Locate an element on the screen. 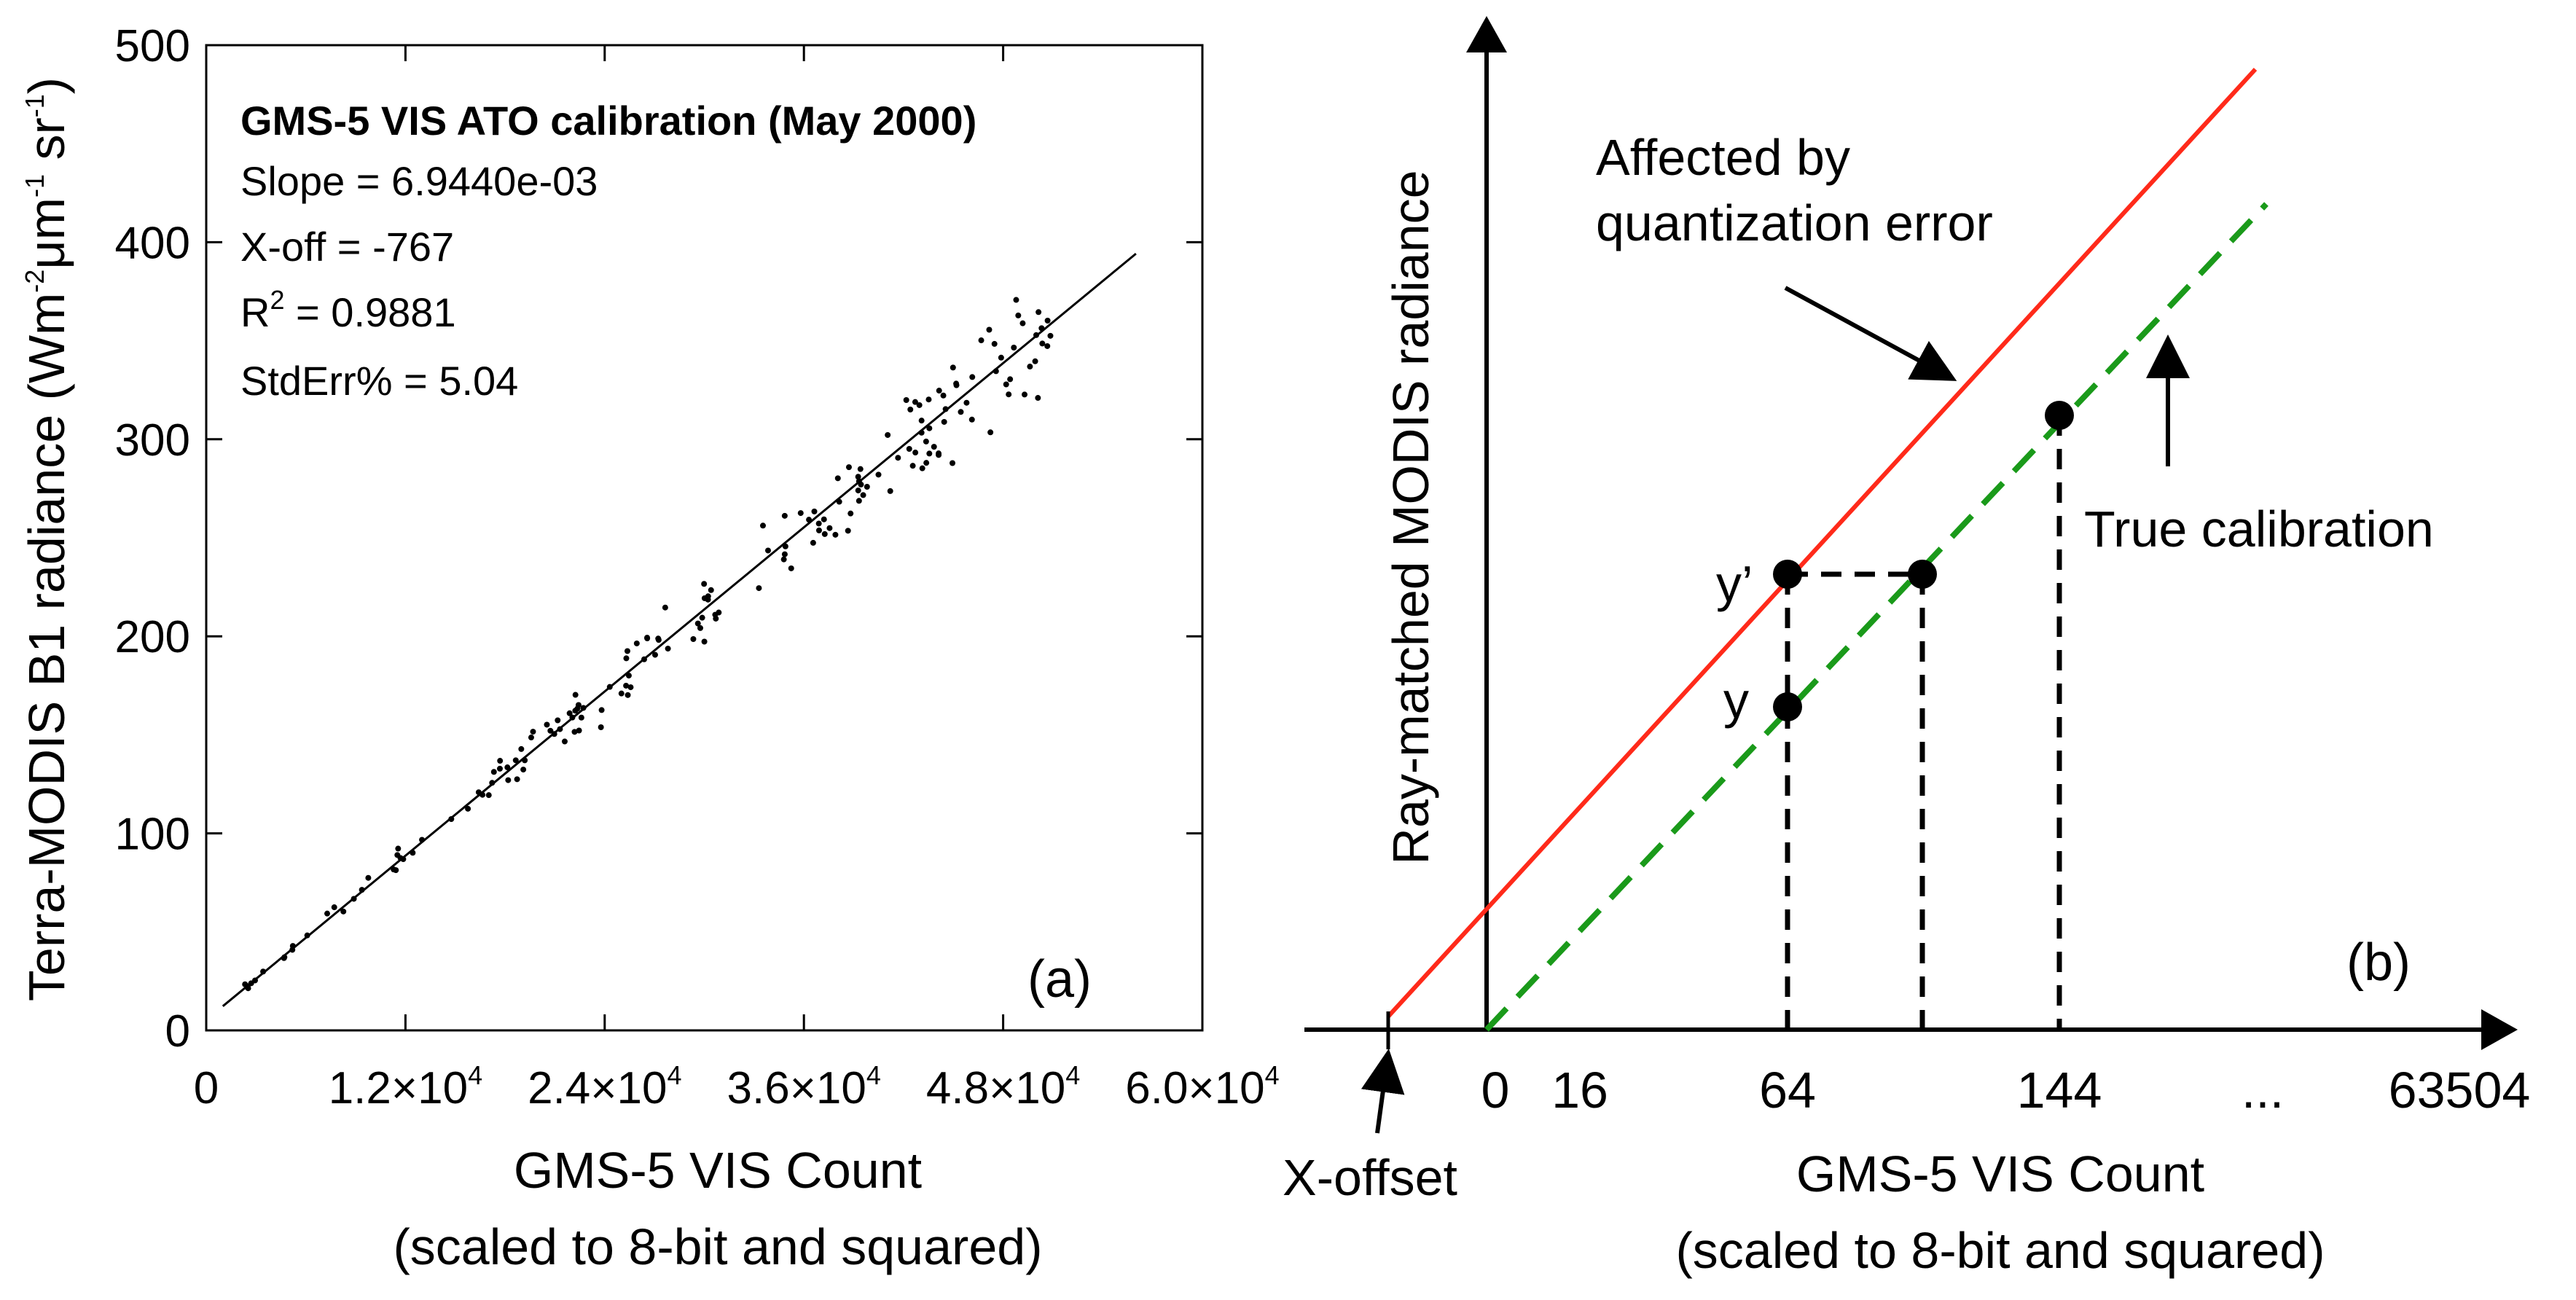  x-tick-label-a: 4.8×10⁴ is located at coordinates (1003, 1086).